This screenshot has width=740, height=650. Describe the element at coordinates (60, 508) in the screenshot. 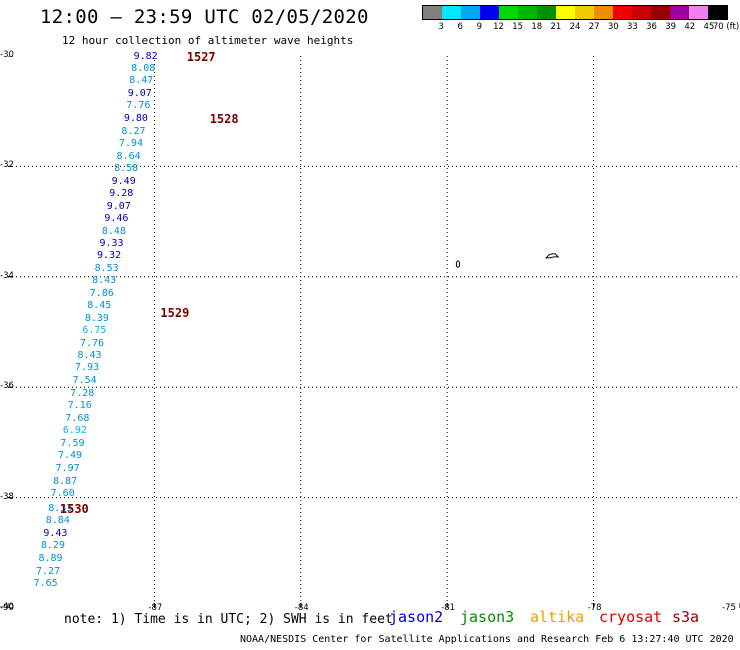

I see `wave-height-value: 8.33` at that location.